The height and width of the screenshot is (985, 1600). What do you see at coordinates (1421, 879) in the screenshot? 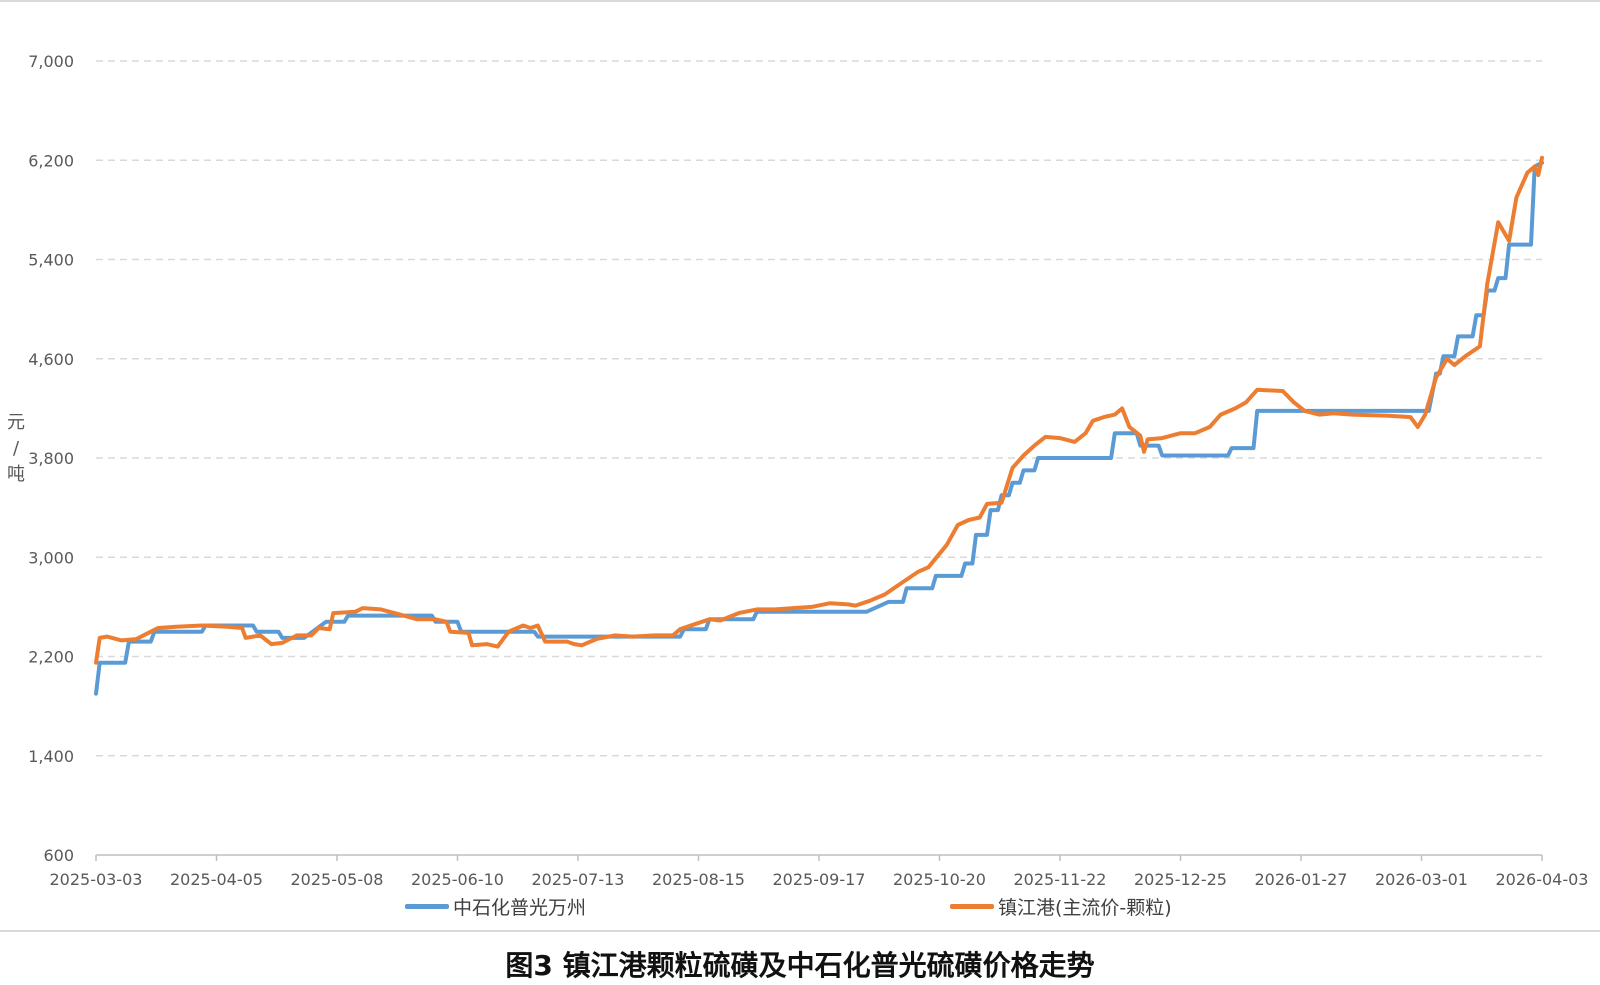
I see `x-tick-label: 2026-03-01` at bounding box center [1421, 879].